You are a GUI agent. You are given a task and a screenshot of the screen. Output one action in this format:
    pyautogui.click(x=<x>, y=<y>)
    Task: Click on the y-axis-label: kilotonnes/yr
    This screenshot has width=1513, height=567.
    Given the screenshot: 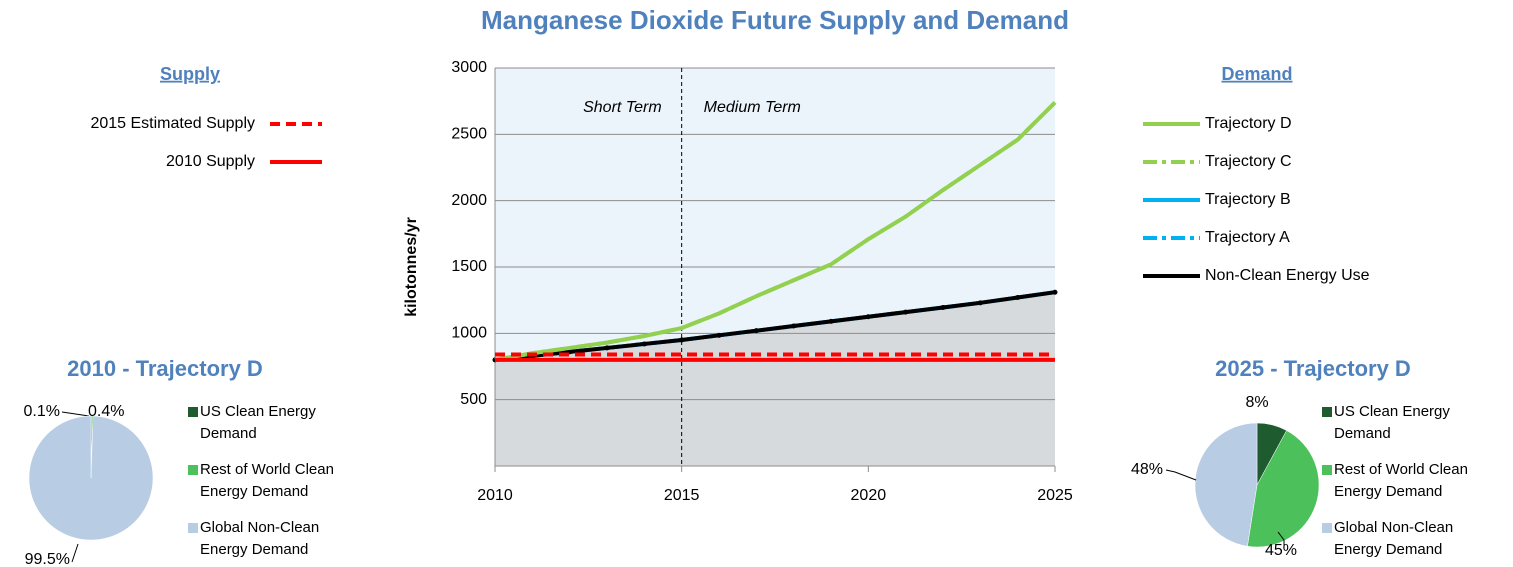 What is the action you would take?
    pyautogui.click(x=411, y=267)
    